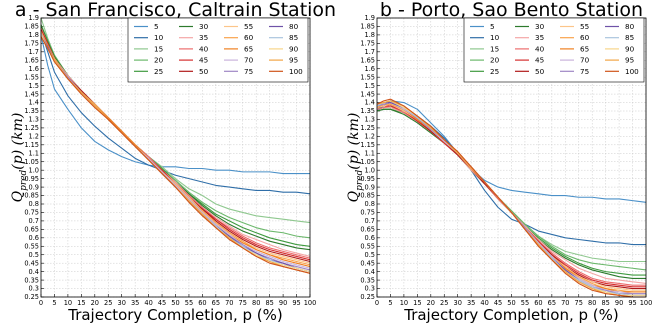 The height and width of the screenshot is (330, 659). Describe the element at coordinates (539, 37) in the screenshot. I see `legend-label-35: 35` at that location.